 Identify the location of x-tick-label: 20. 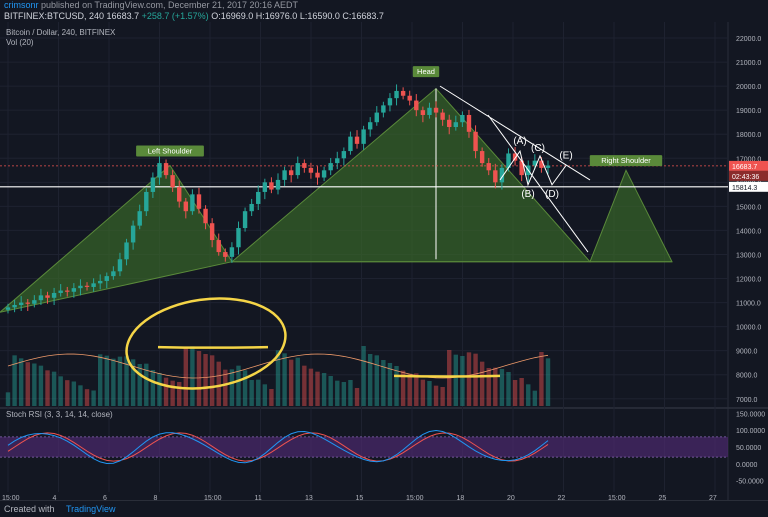
(511, 498).